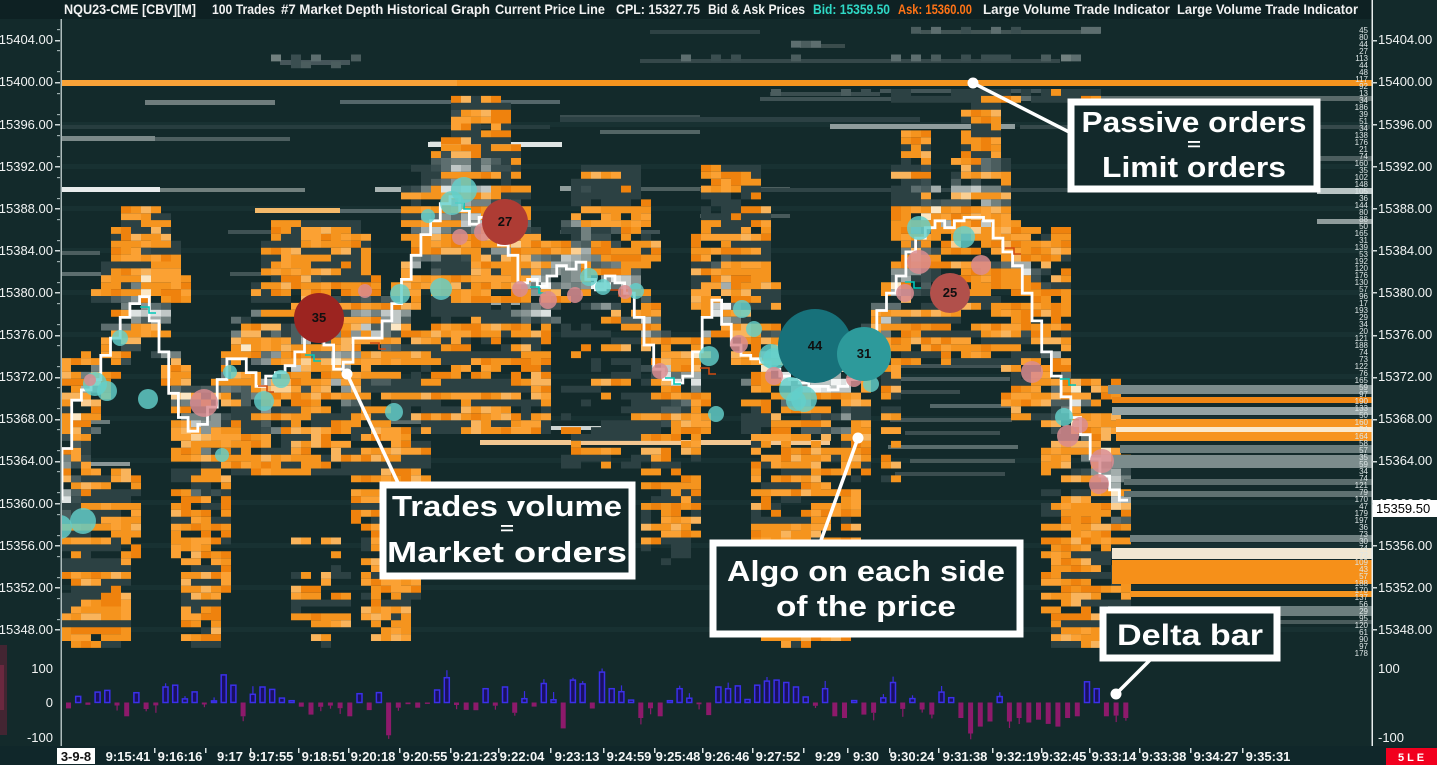  I want to click on svg-text: 9:27:52, so click(778, 756).